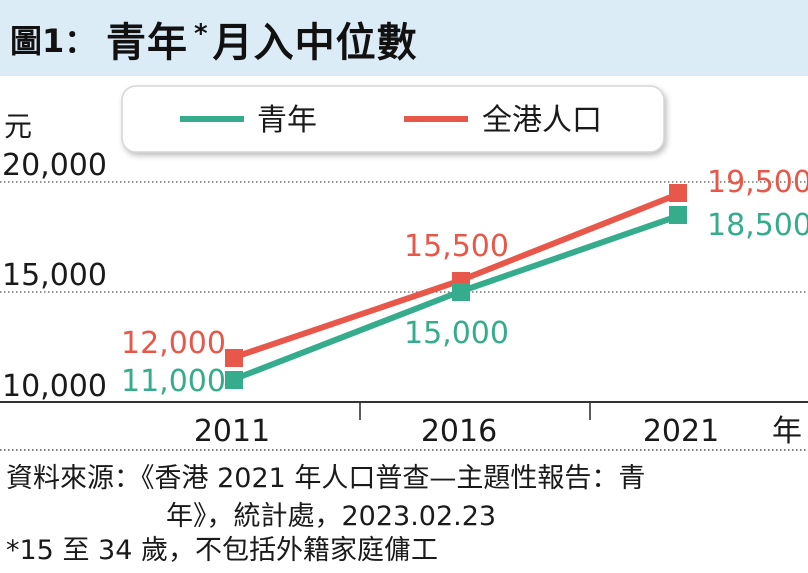  Describe the element at coordinates (757, 182) in the screenshot. I see `data-label-2-2021: 19,500` at that location.